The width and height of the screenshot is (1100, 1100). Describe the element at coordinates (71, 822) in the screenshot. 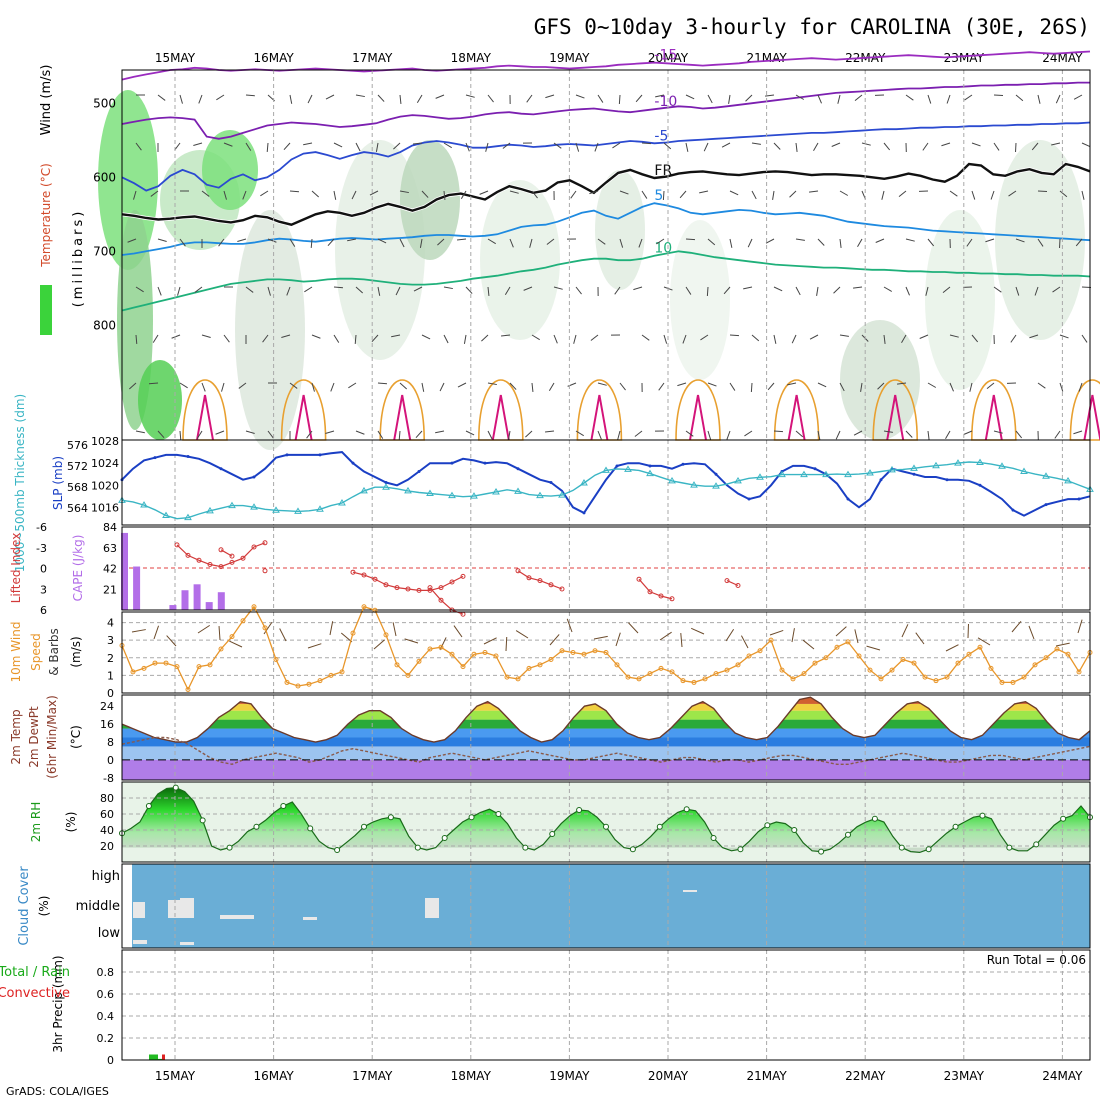

I see `rh-axis-unit: (%)` at that location.